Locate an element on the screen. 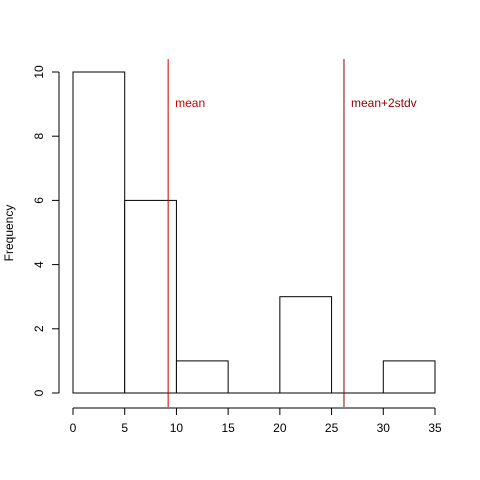 The image size is (480, 480). x-tick-label: 0 is located at coordinates (73, 428).